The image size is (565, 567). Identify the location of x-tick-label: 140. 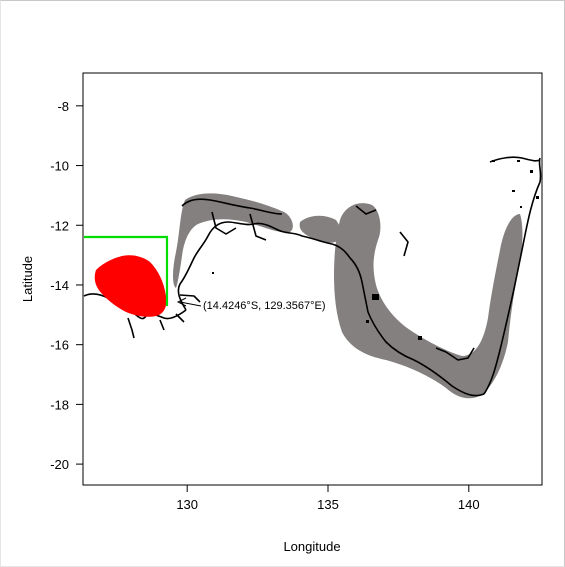
(469, 504).